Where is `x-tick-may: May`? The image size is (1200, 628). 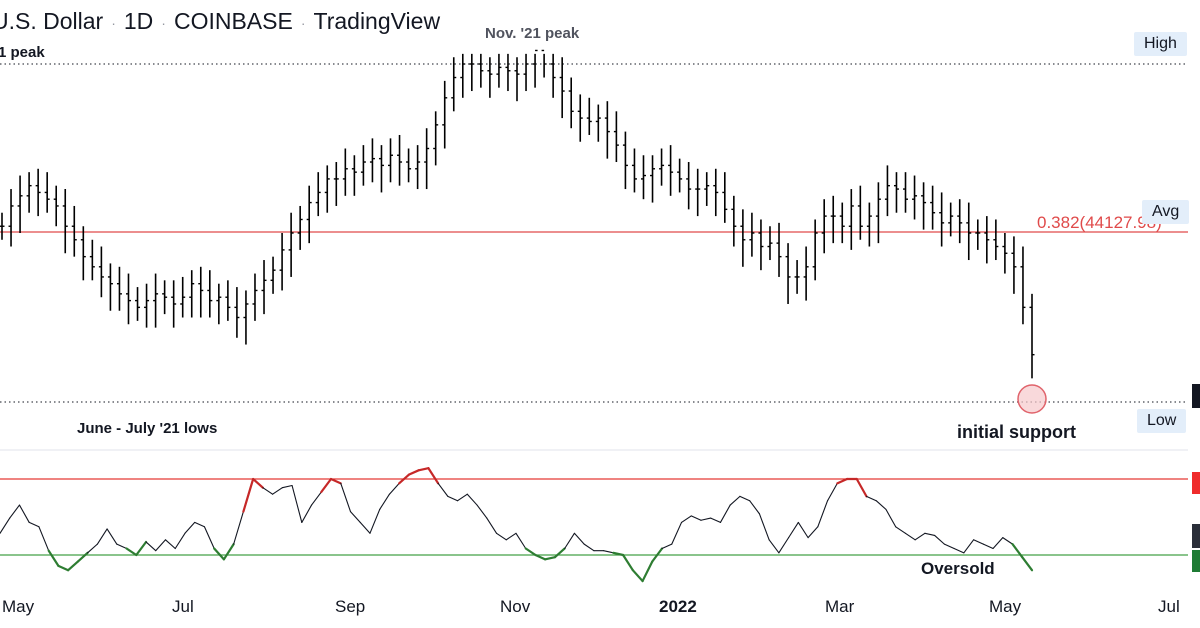
x-tick-may: May is located at coordinates (18, 606).